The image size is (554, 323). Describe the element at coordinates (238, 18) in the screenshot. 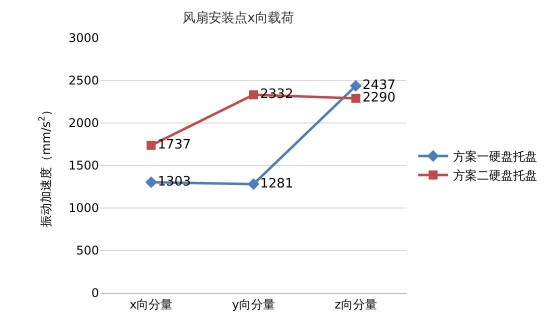

I see `chart-title: 风扇安装点x向载荷` at that location.